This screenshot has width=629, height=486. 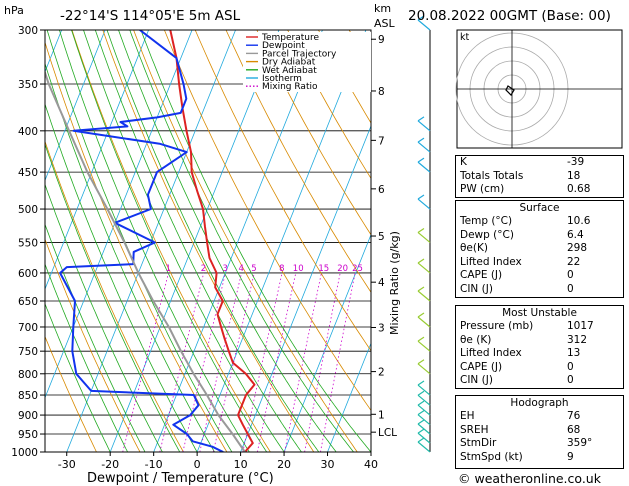 I want to click on pressure-tick-label: 350, so click(x=28, y=85).